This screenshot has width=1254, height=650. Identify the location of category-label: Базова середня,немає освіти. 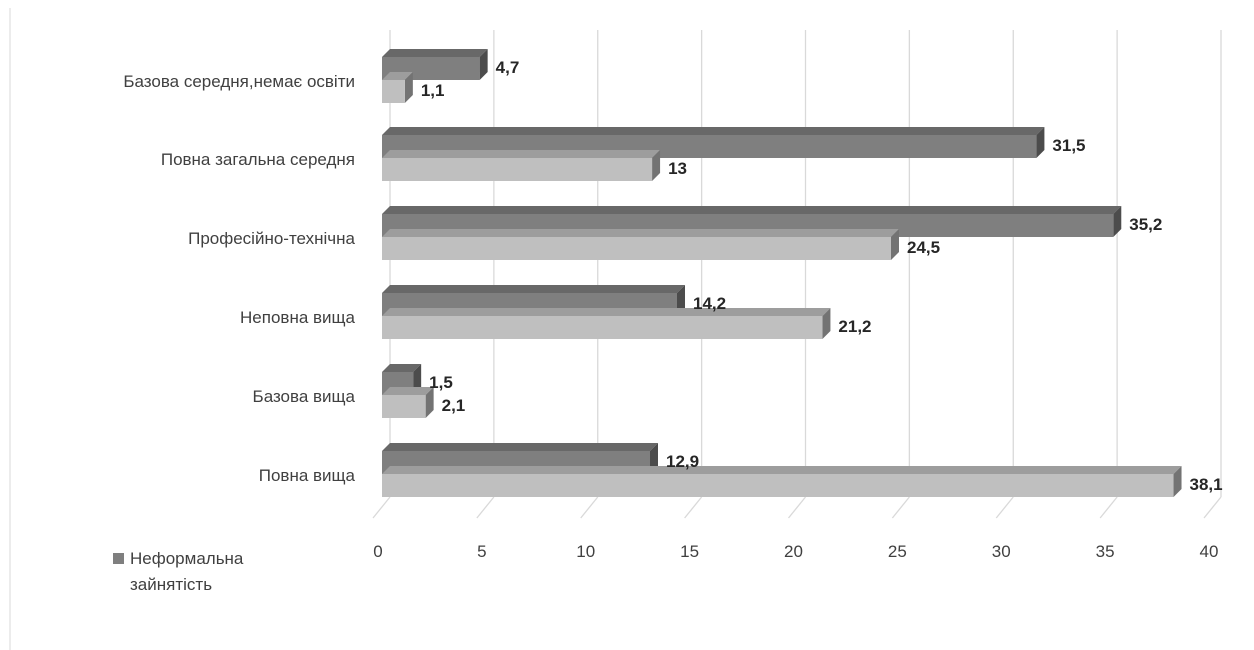
(239, 81).